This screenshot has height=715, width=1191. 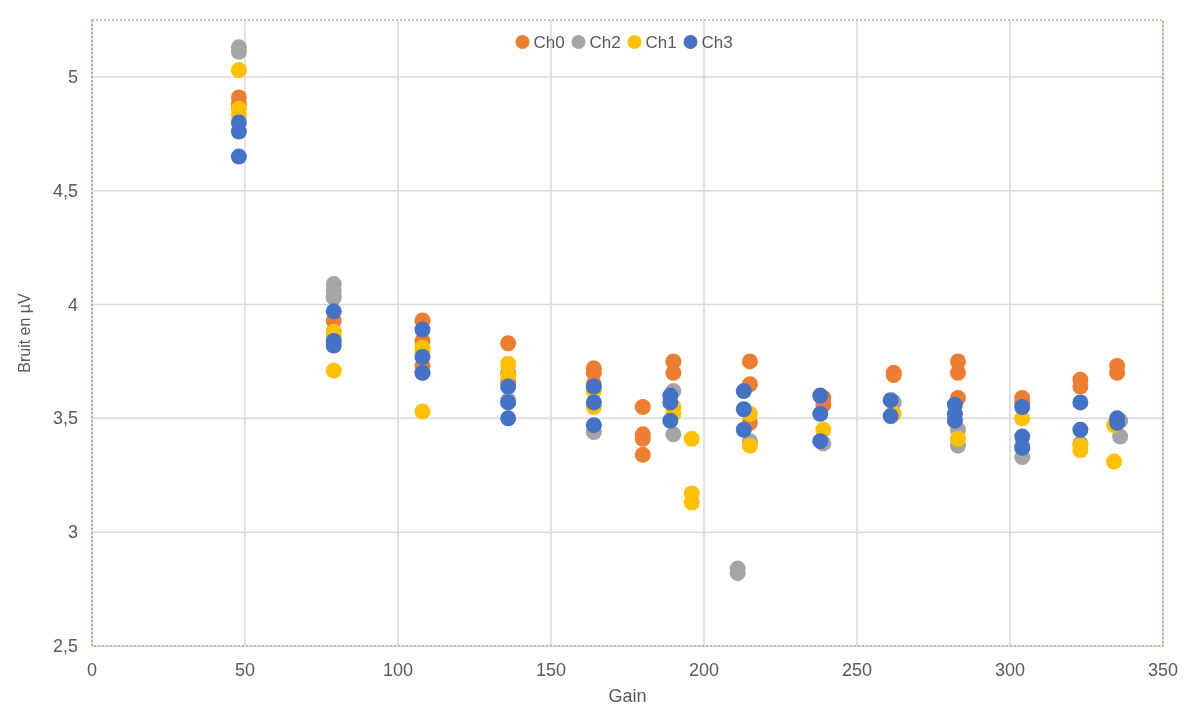 What do you see at coordinates (551, 670) in the screenshot?
I see `x-tick-label: 150` at bounding box center [551, 670].